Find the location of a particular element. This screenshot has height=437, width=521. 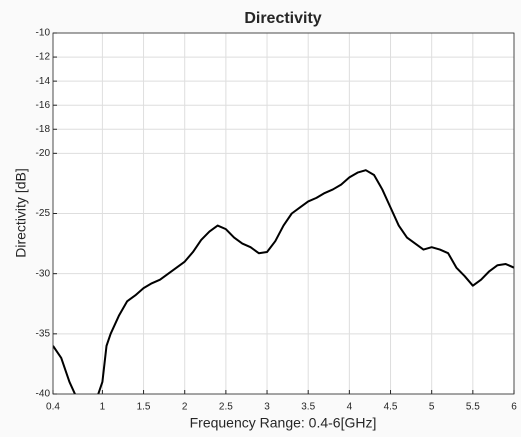

x-tick-label: 5.5 is located at coordinates (473, 407).